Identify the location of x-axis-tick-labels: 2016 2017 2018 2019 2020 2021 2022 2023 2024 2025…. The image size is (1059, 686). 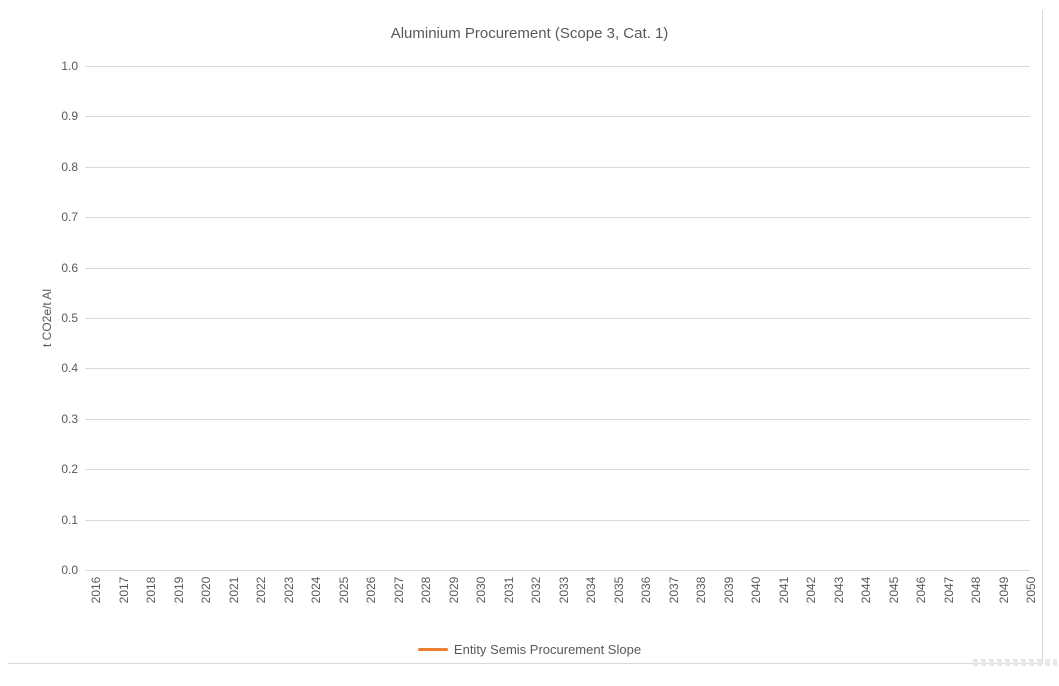
(561, 594).